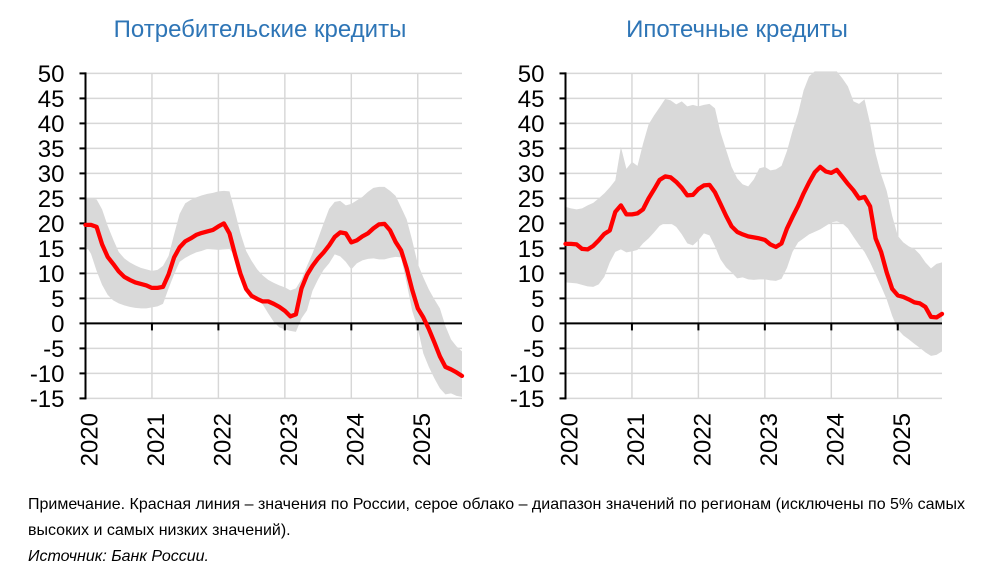  Describe the element at coordinates (159, 530) in the screenshot. I see `svg-text:высоких и самых низких значени: высоких и самых низких значений).` at that location.